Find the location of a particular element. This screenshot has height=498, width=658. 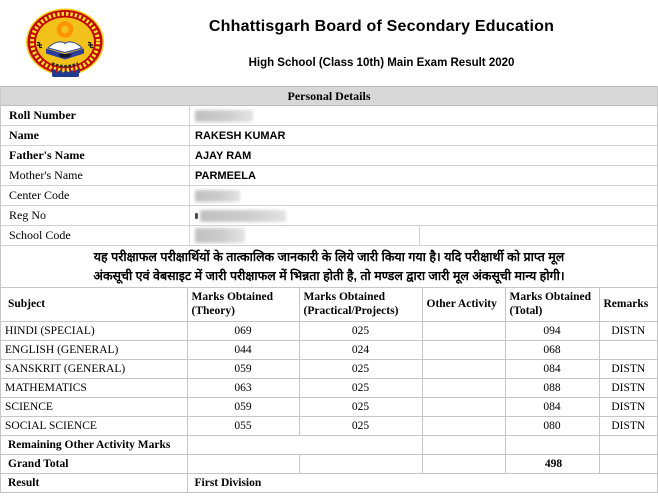

subject-row: SCIENCE 059 025 084 DISTN is located at coordinates (329, 407).